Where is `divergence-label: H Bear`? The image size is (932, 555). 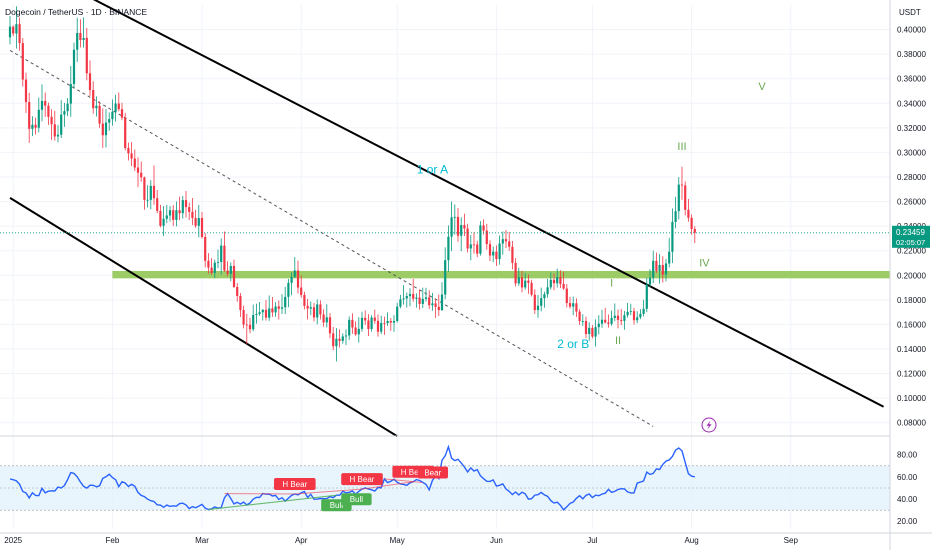
divergence-label: H Bear is located at coordinates (294, 484).